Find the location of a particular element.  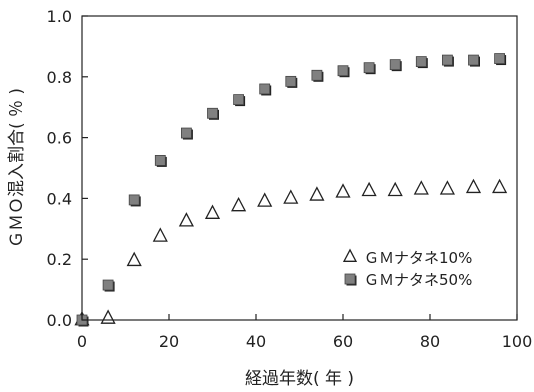

y-tick-label: 0.2 is located at coordinates (59, 259).